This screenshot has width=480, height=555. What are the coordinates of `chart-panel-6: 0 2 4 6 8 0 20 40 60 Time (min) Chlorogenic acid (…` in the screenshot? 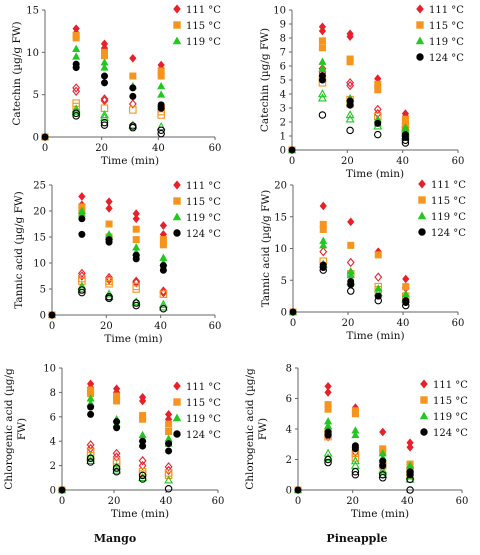 It's located at (356, 442).